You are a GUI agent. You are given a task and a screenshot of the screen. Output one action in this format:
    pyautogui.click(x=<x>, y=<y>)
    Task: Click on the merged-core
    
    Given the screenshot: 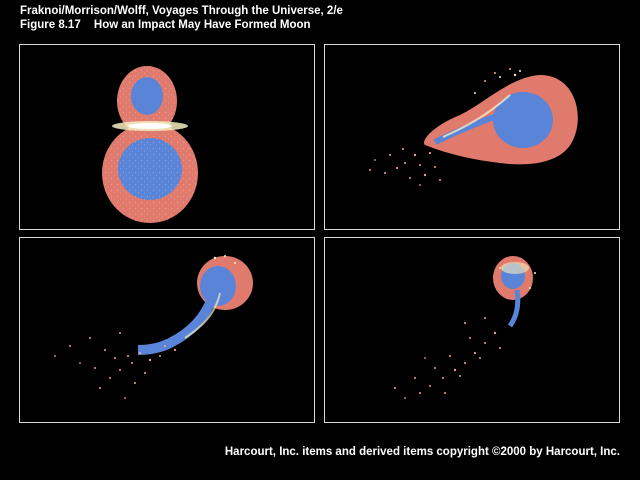 What is the action you would take?
    pyautogui.click(x=523, y=120)
    